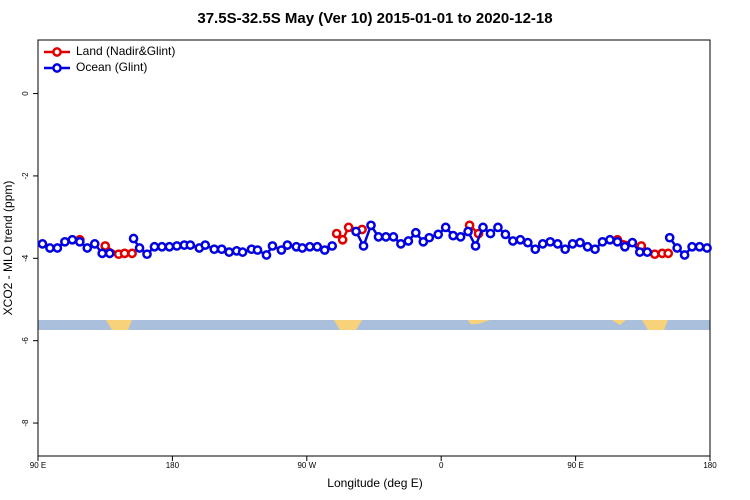 The width and height of the screenshot is (750, 500). Describe the element at coordinates (306, 465) in the screenshot. I see `x-tick-label: 90 W` at that location.